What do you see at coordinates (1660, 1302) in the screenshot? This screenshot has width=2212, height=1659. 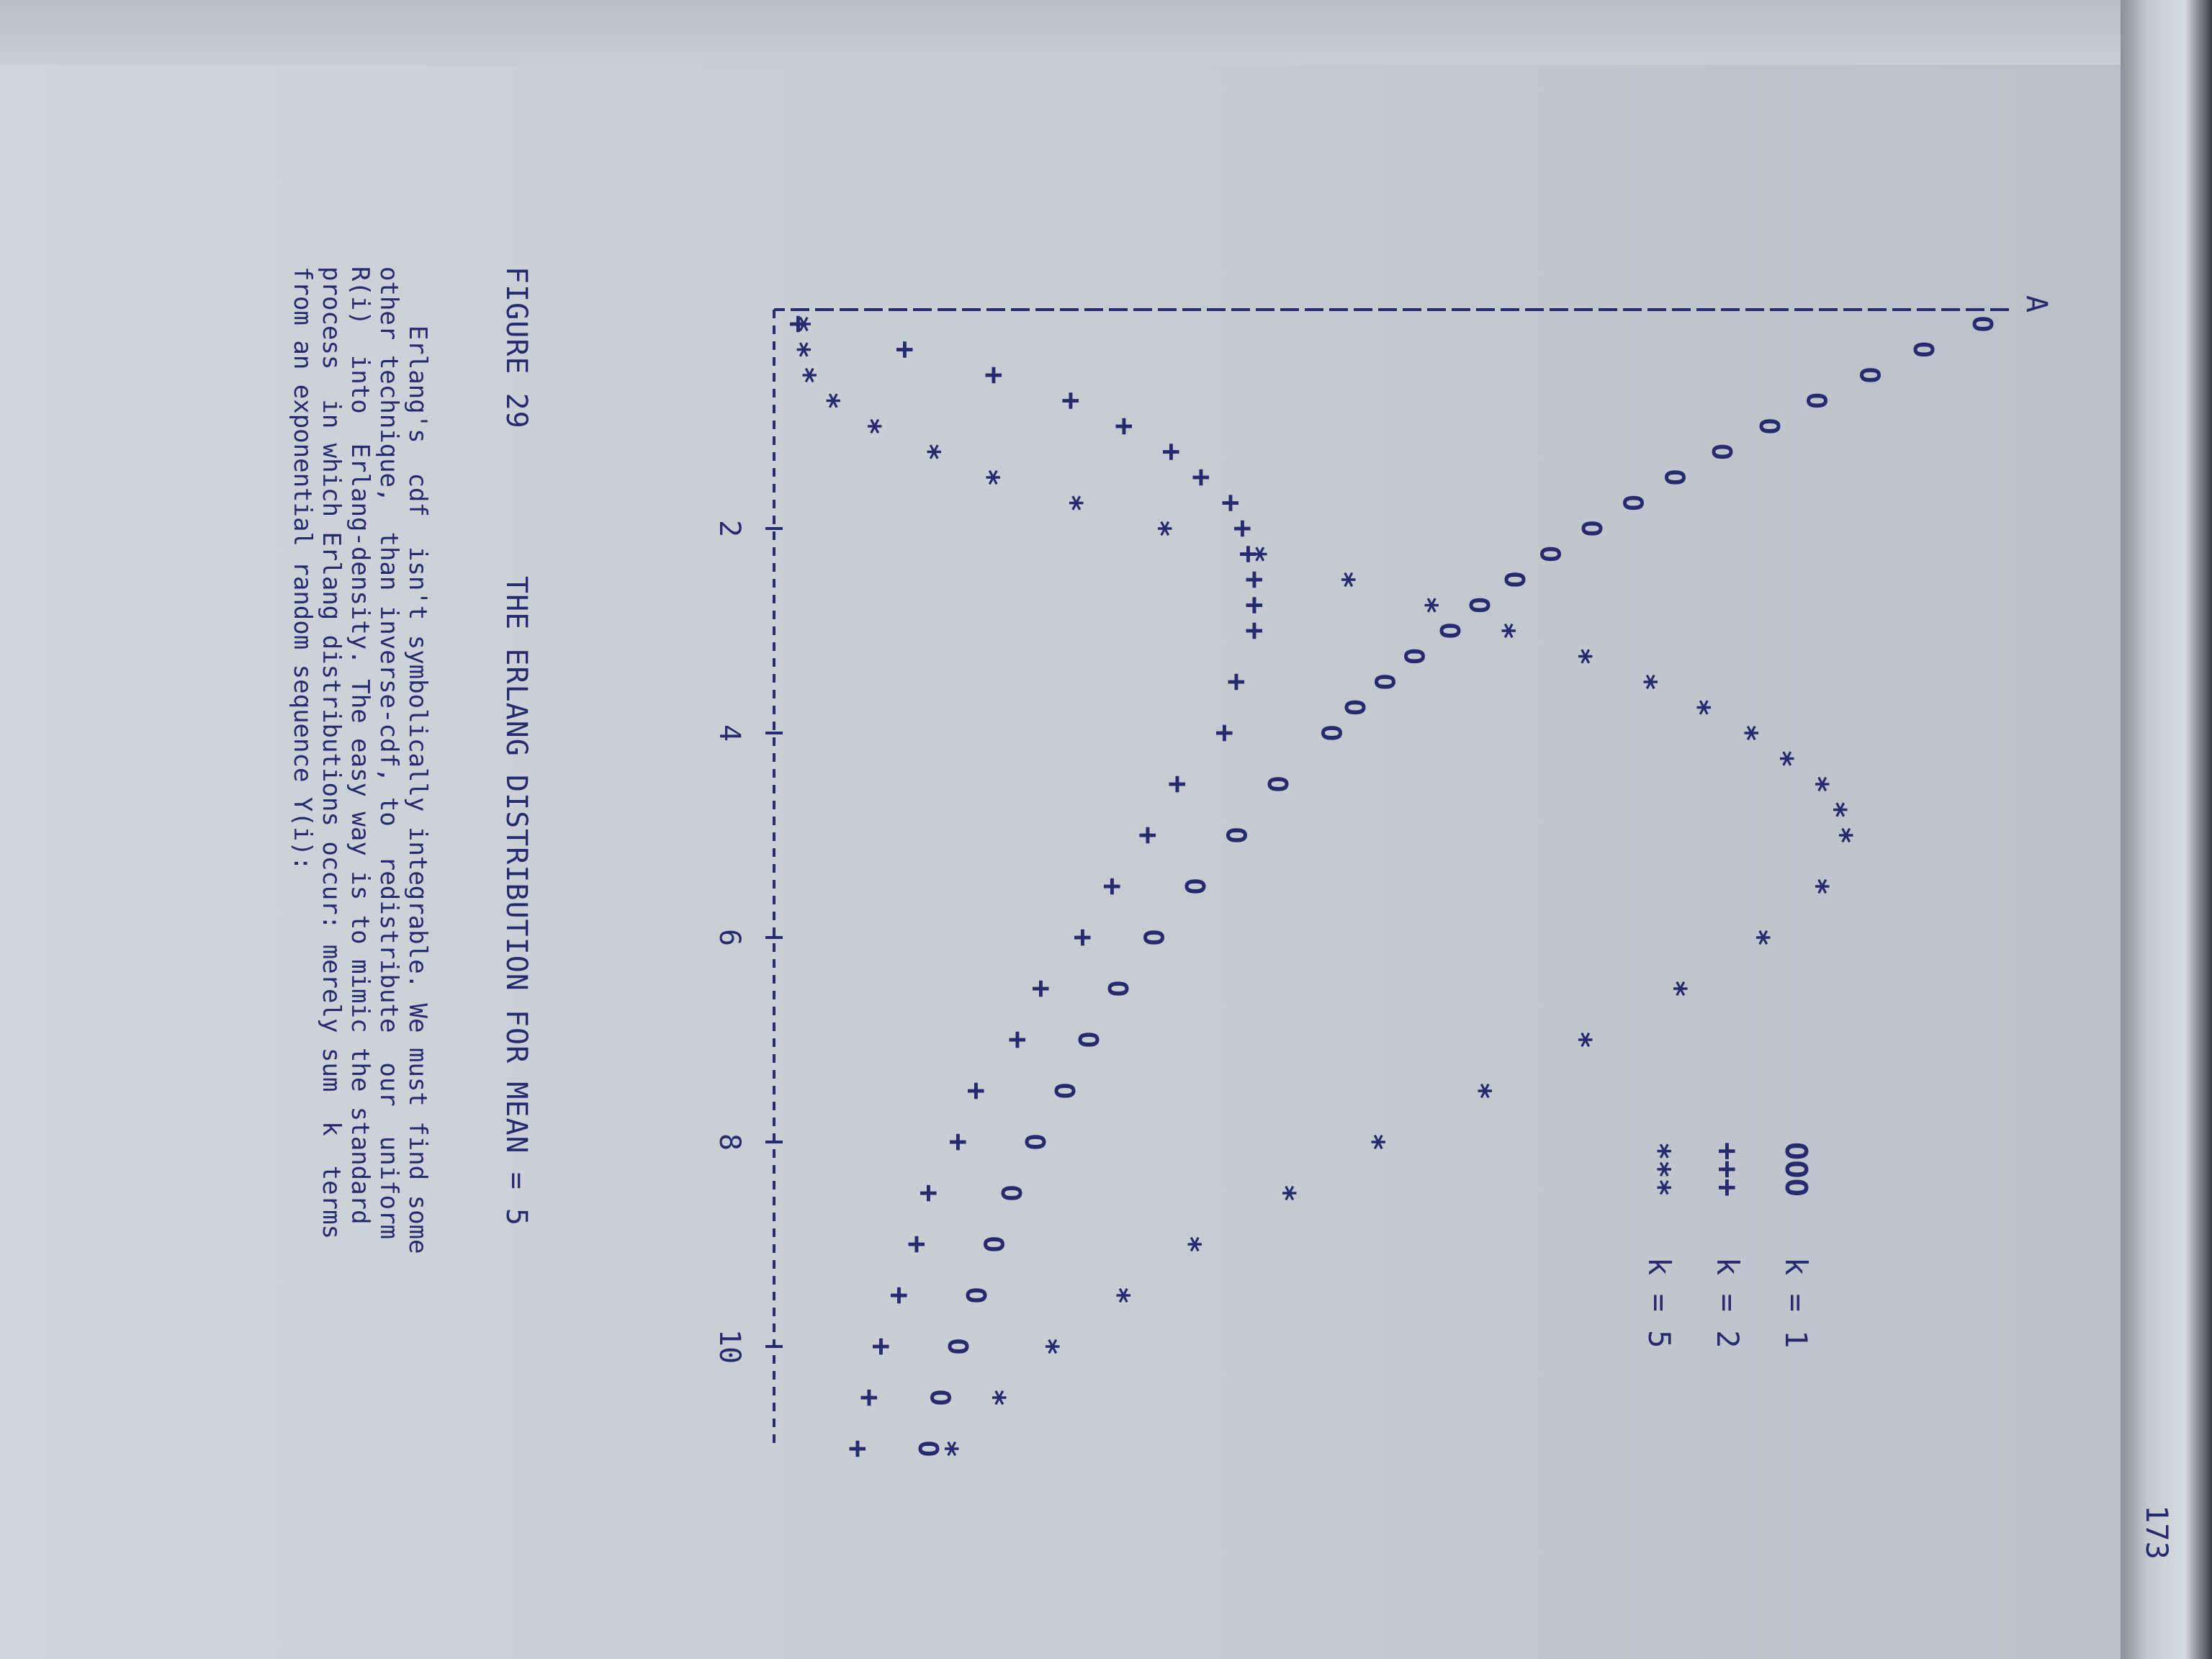 I see `legend-label: k = 5` at bounding box center [1660, 1302].